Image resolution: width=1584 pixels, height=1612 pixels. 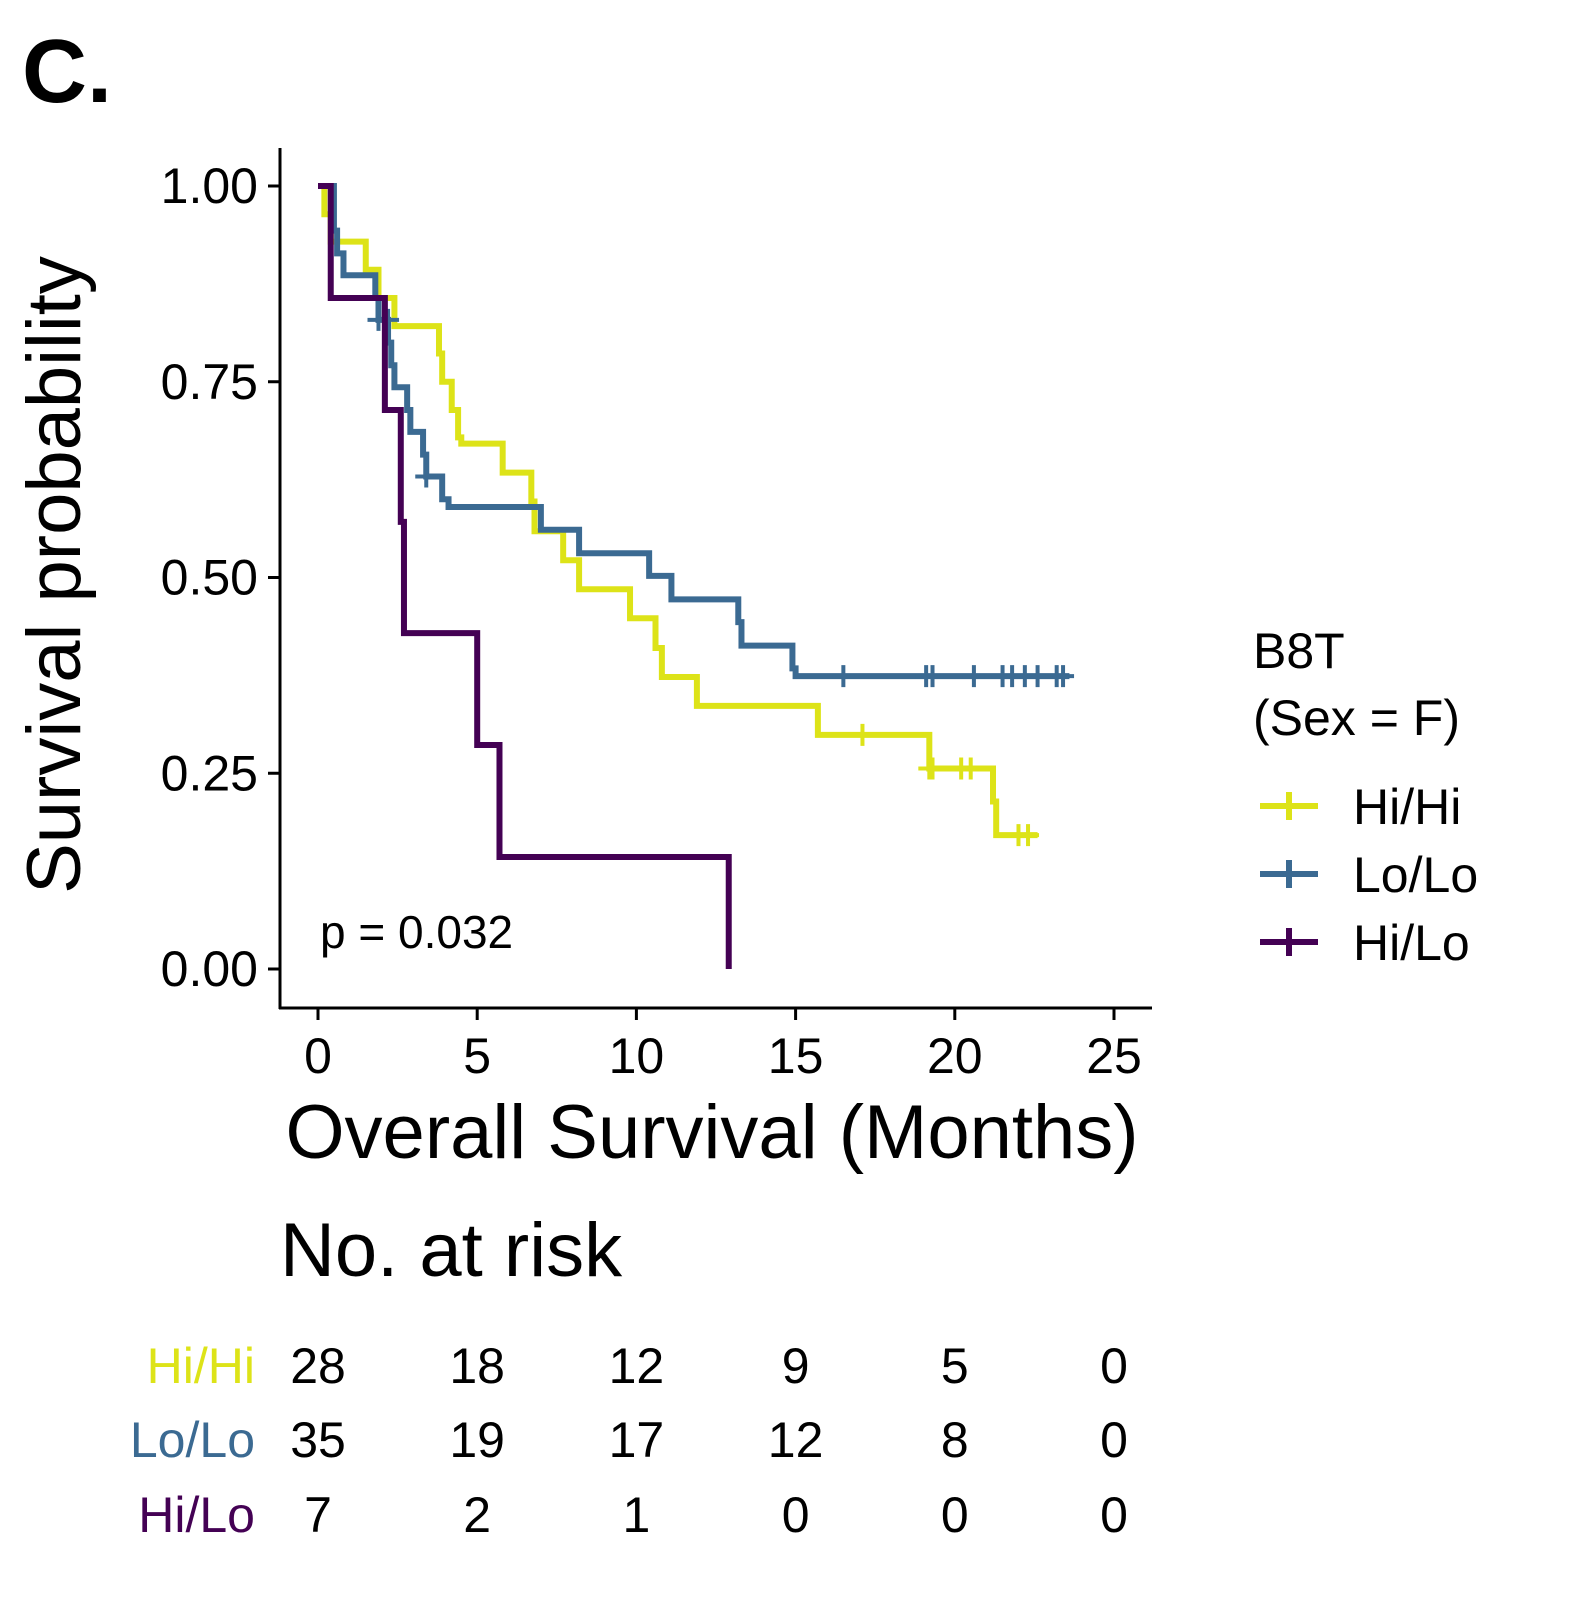 I want to click on y-tick-label: 0.50, so click(x=209, y=578).